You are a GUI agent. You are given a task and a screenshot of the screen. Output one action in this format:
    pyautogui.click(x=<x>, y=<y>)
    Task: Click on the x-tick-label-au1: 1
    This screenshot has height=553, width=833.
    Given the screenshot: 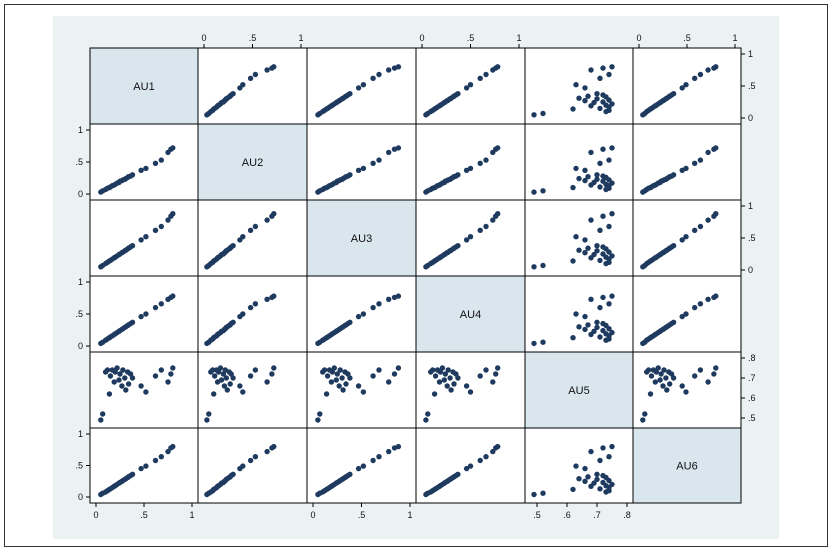 What is the action you would take?
    pyautogui.click(x=191, y=515)
    